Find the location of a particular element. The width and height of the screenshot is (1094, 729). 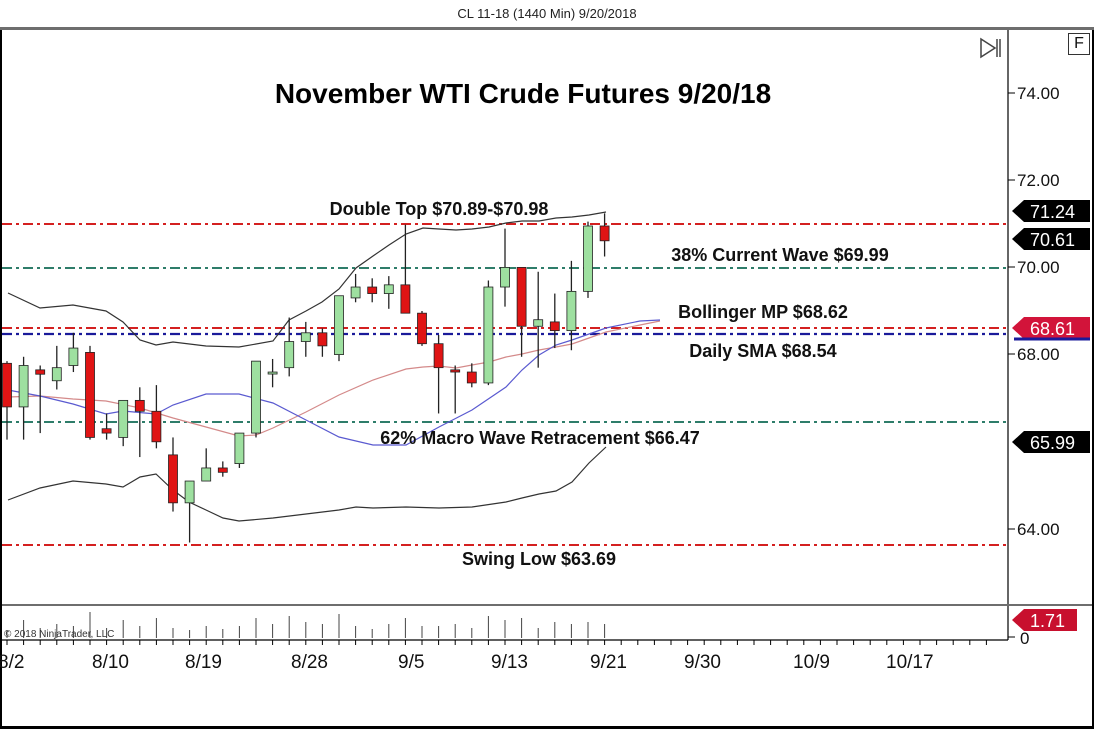

date-label-8-10: 8/10 is located at coordinates (110, 662).